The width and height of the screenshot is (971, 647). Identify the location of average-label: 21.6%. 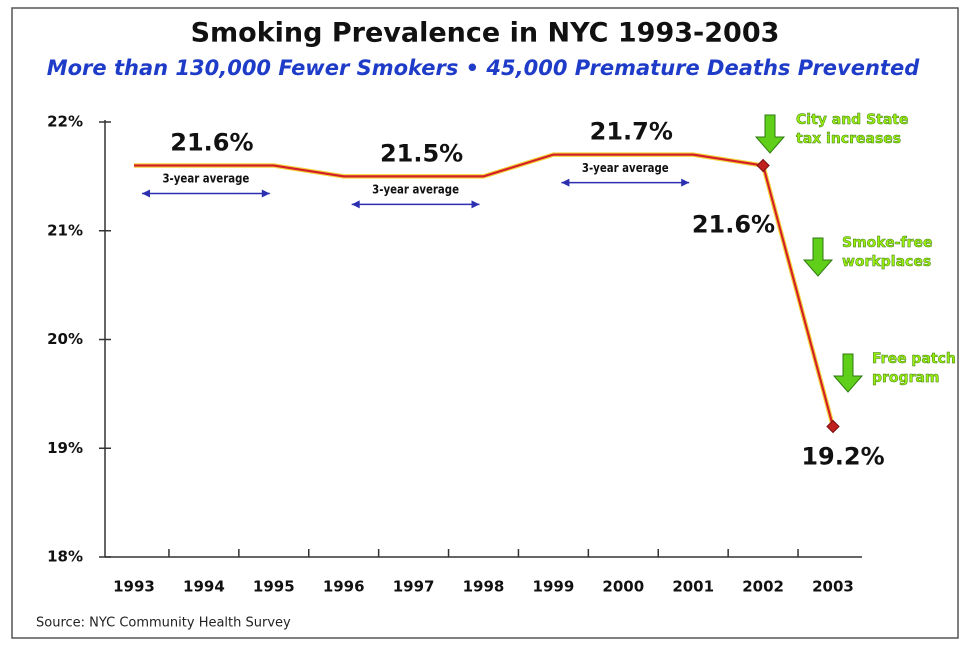
(211, 143).